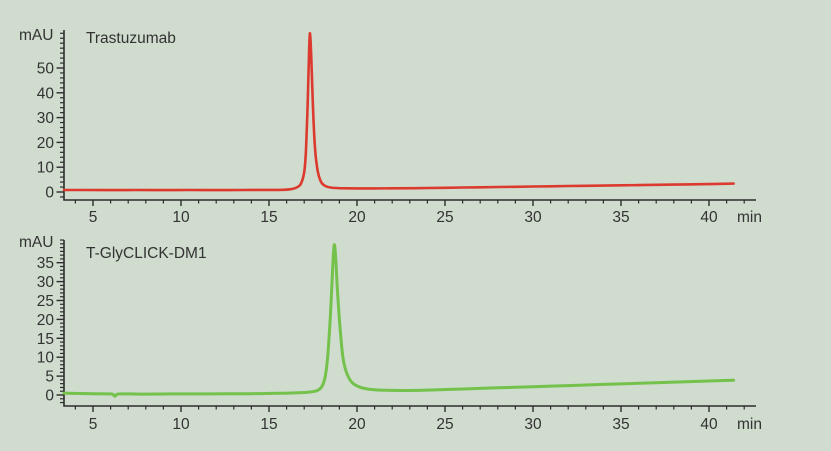 Image resolution: width=831 pixels, height=451 pixels. Describe the element at coordinates (45, 339) in the screenshot. I see `y-tick-label: 15` at that location.